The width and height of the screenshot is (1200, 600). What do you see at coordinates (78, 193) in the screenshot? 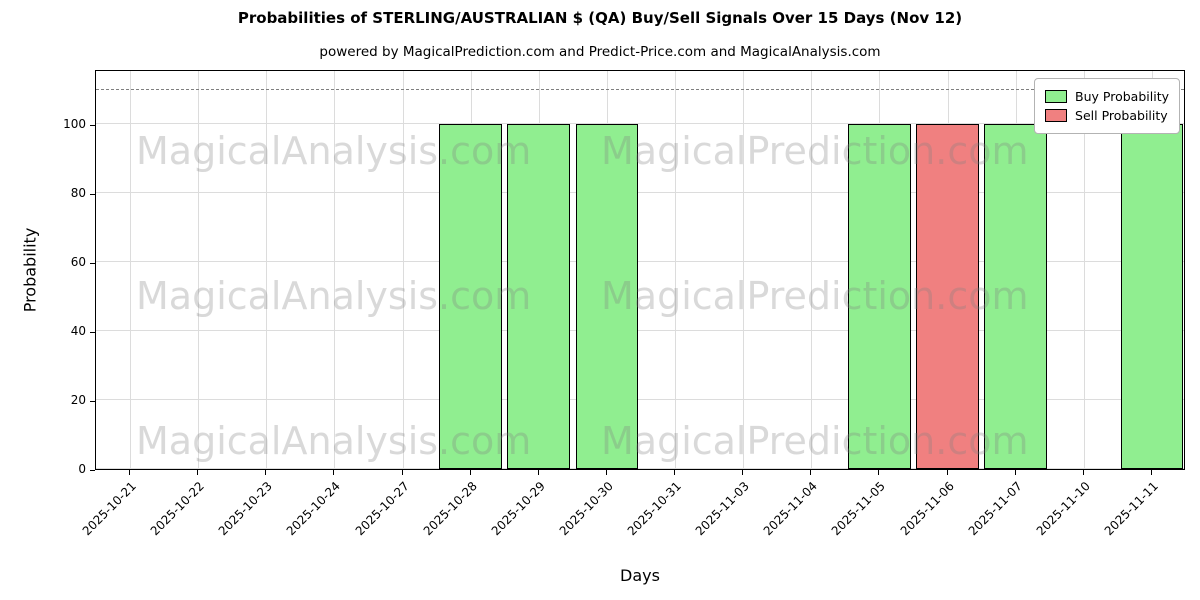
I see `y-tick-label: 80` at bounding box center [78, 193].